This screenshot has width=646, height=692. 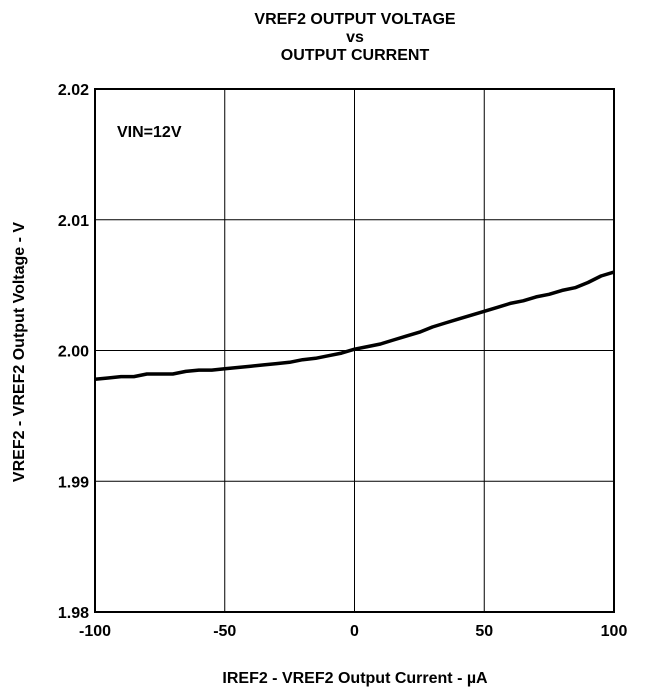 I want to click on y-tick-label: 2.02, so click(x=73, y=90).